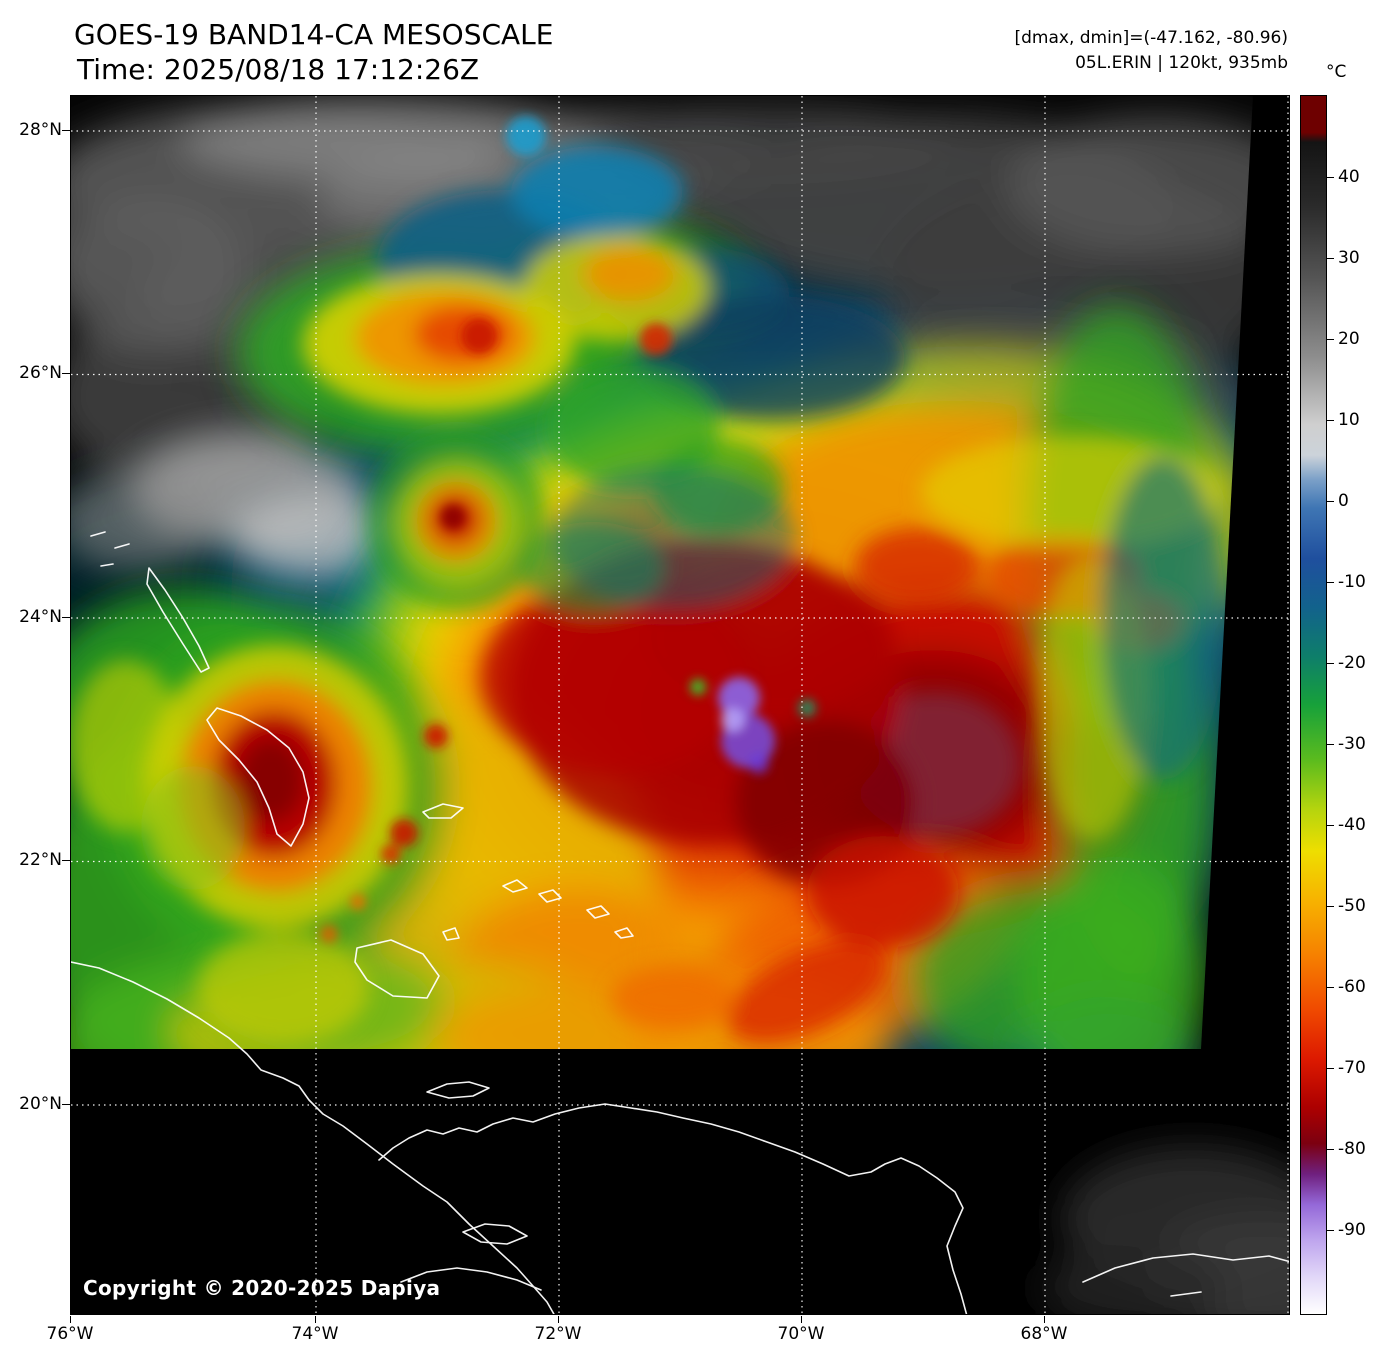 This screenshot has height=1359, width=1390. I want to click on dmax-dmin-readout: [dmax, dmin]=(-47.162, -80.96), so click(1151, 38).